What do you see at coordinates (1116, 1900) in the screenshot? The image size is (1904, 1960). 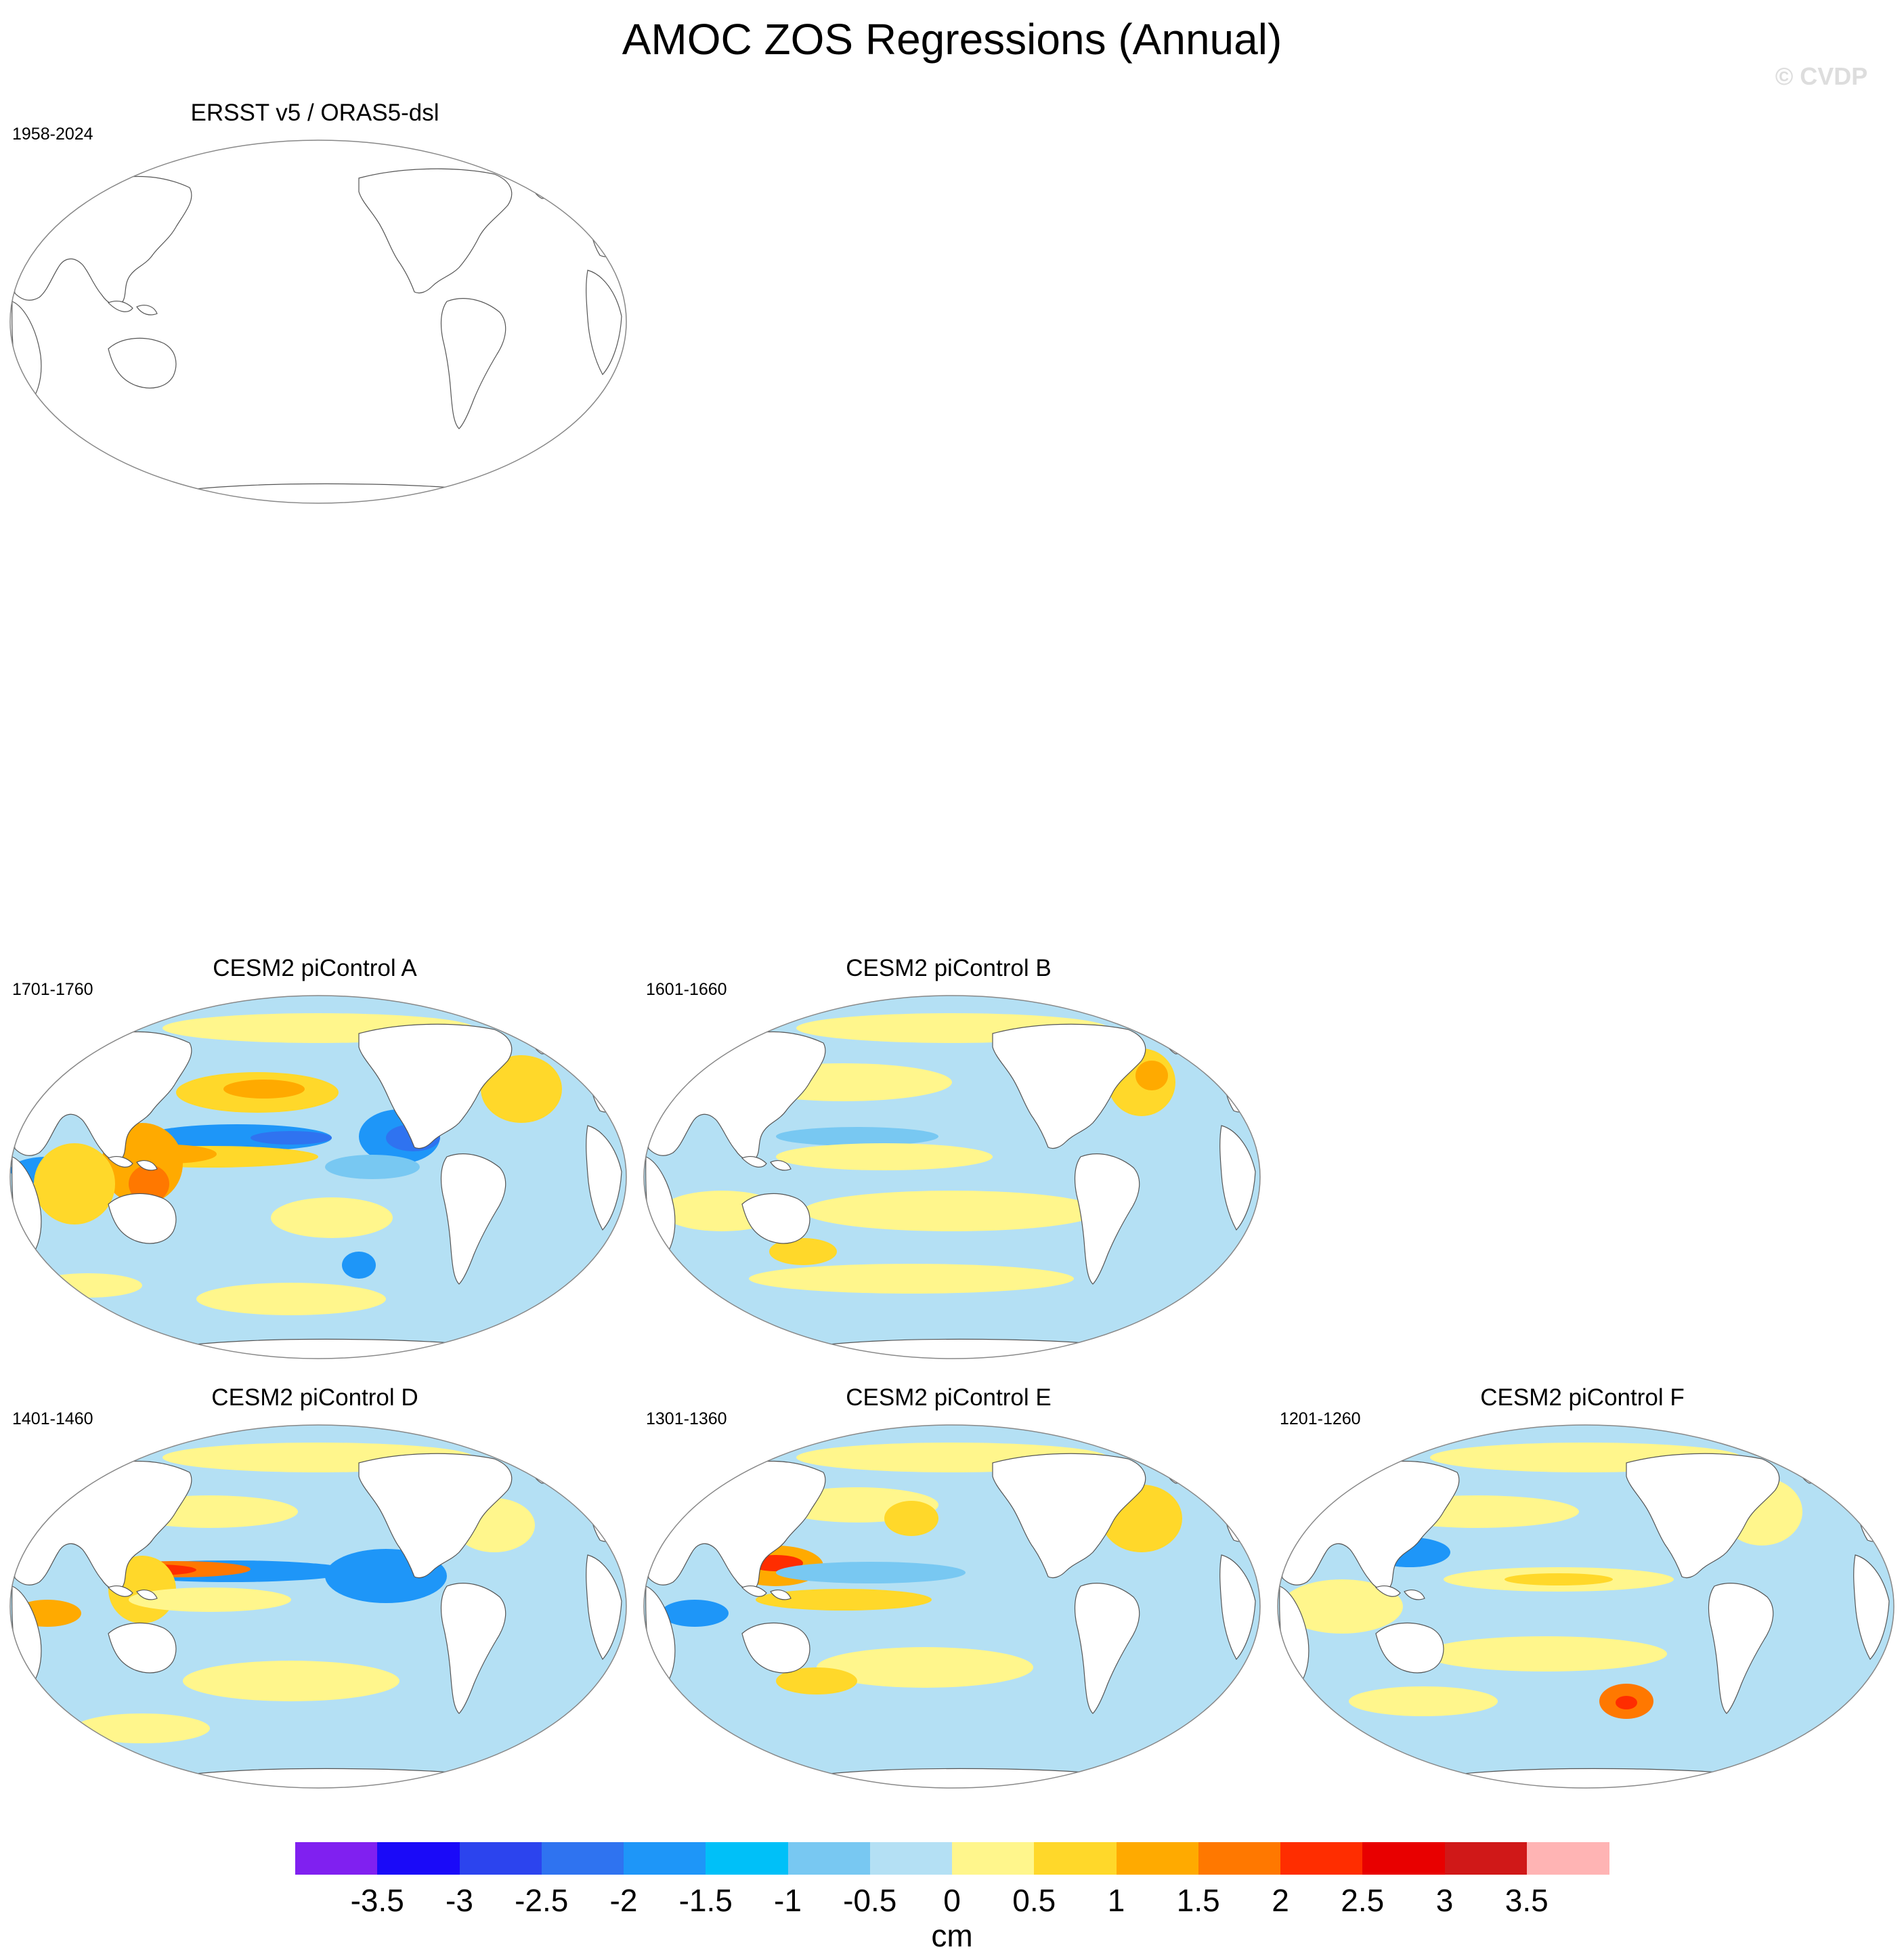 I see `colorbar-tick-label: 1` at bounding box center [1116, 1900].